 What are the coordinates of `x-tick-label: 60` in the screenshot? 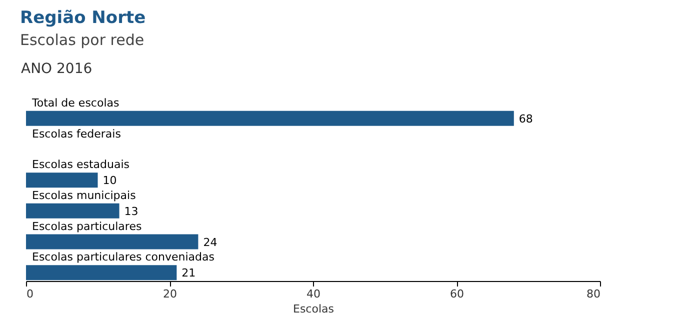 It's located at (457, 294).